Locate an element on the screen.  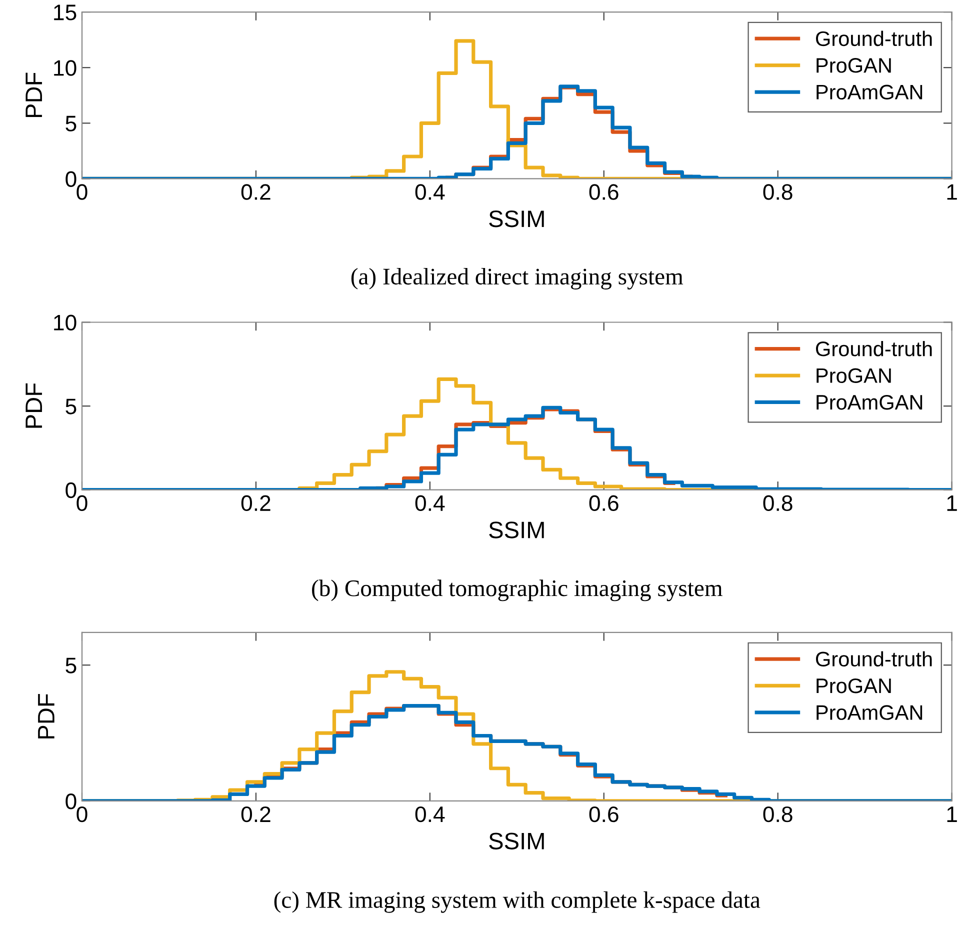
text: (a) Idealized direct imaging system is located at coordinates (517, 279).